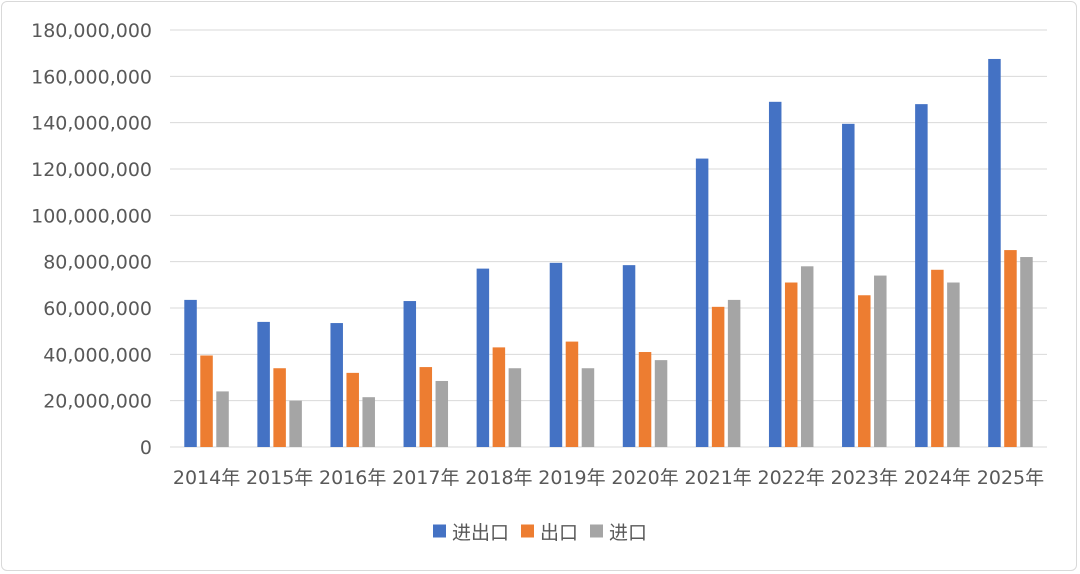 The height and width of the screenshot is (574, 1080). I want to click on x-tick-label: 2016年, so click(352, 478).